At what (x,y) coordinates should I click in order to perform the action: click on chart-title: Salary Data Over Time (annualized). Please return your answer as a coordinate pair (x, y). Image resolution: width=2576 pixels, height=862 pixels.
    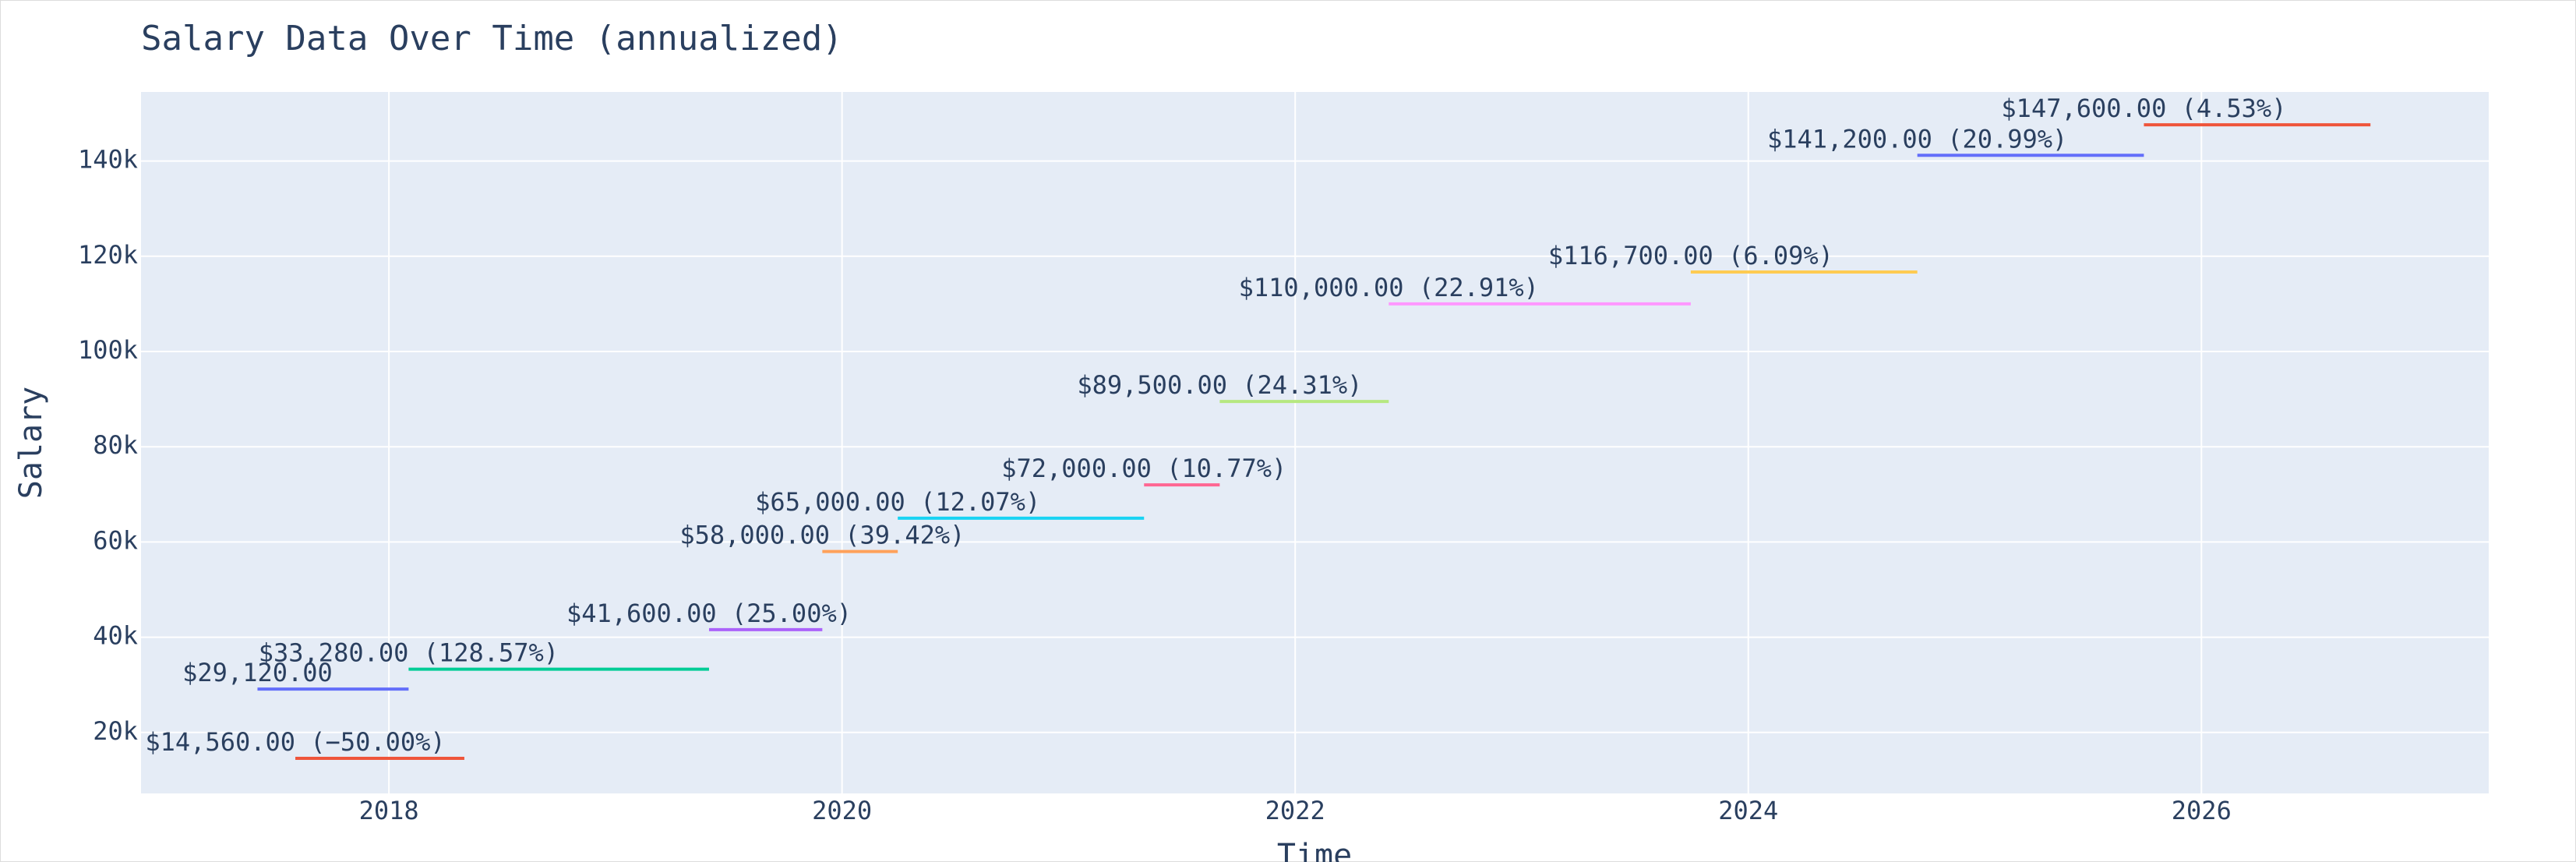
    Looking at the image, I should click on (492, 38).